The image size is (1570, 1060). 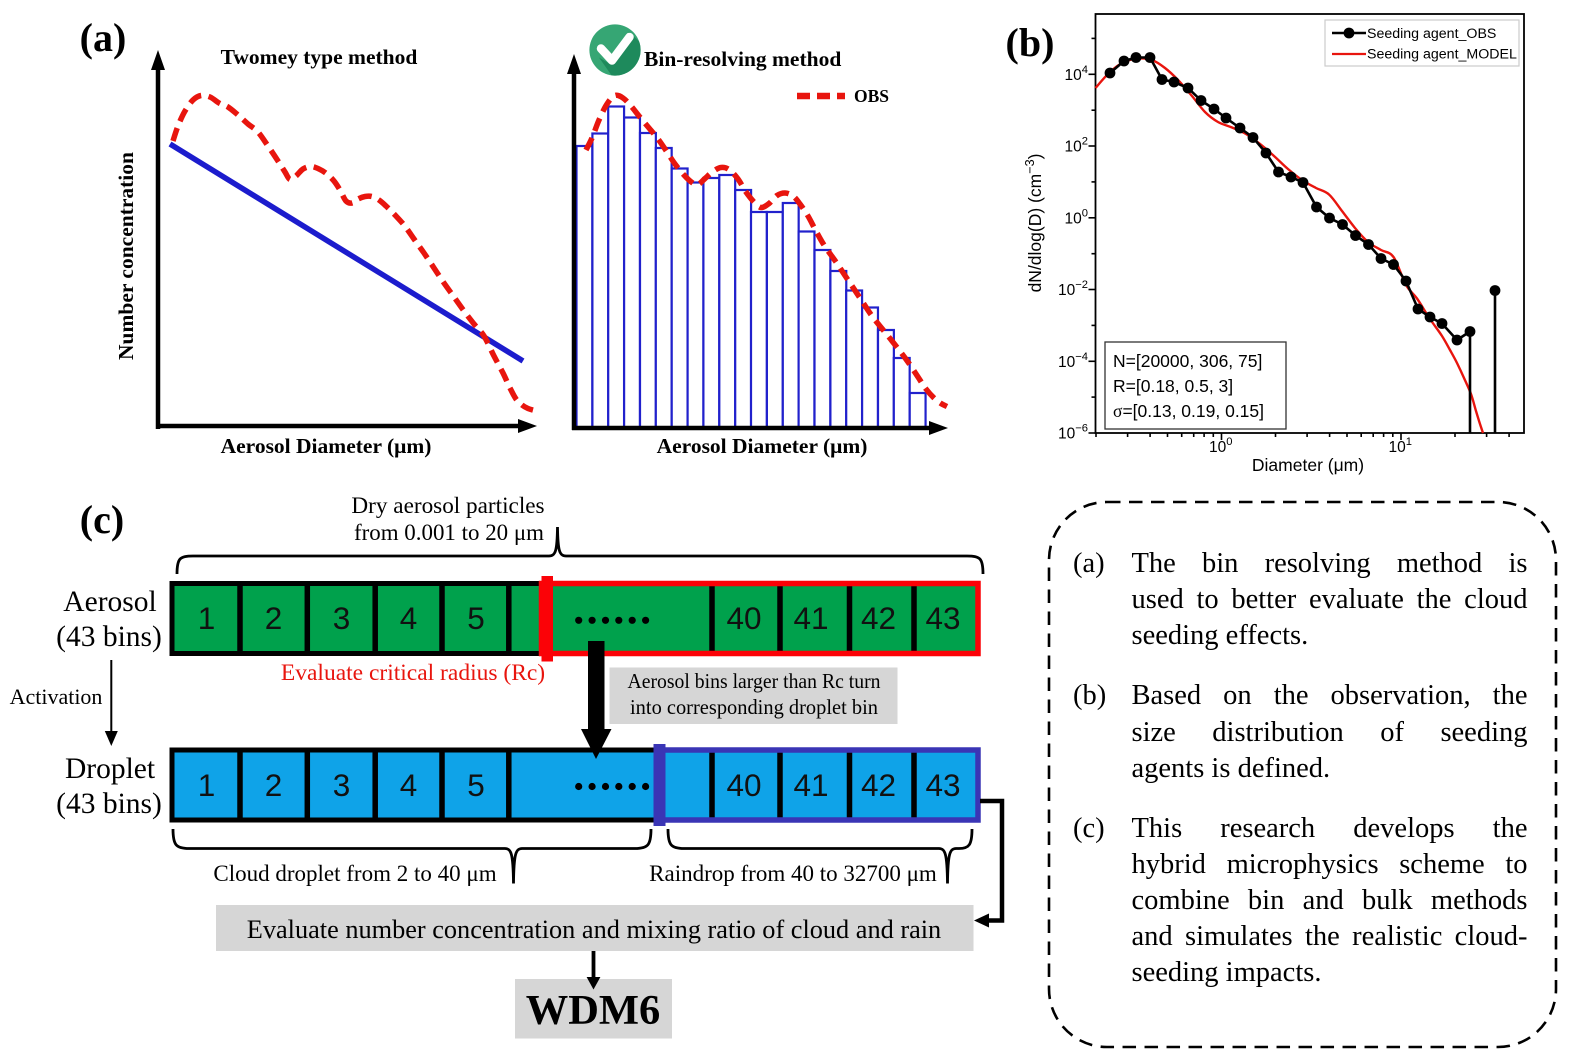 What do you see at coordinates (1073, 433) in the screenshot?
I see `svg-text: 10⁻⁶` at bounding box center [1073, 433].